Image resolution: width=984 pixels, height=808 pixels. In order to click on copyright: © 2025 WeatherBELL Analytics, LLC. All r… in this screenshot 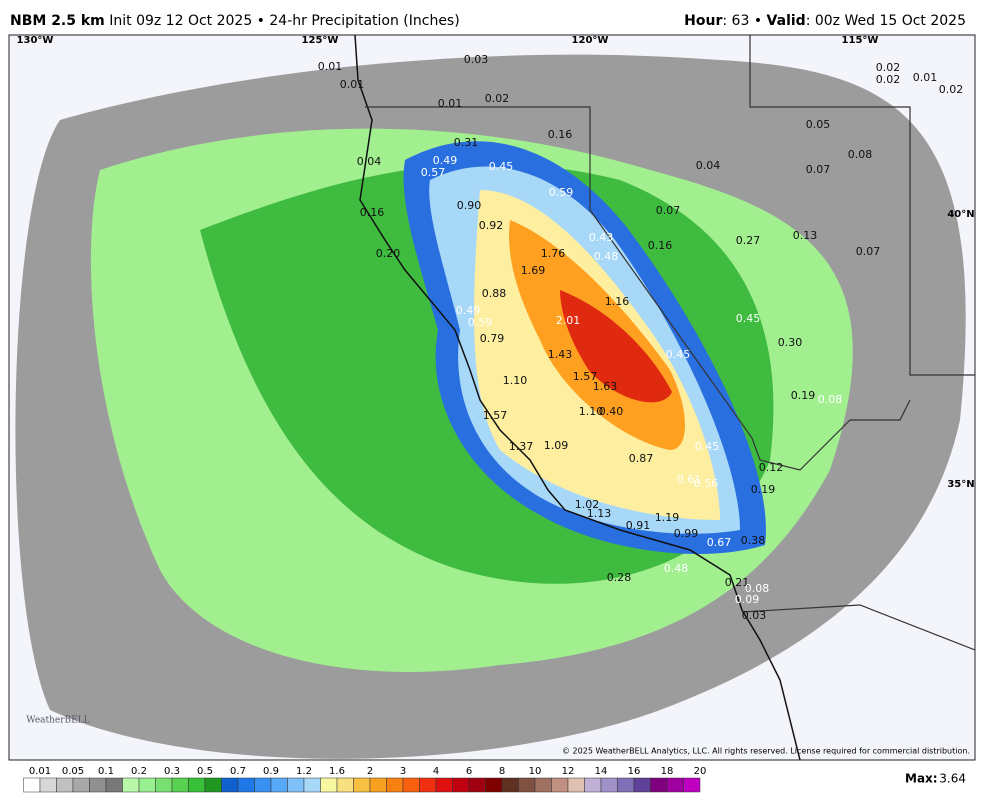, I will do `click(766, 751)`.